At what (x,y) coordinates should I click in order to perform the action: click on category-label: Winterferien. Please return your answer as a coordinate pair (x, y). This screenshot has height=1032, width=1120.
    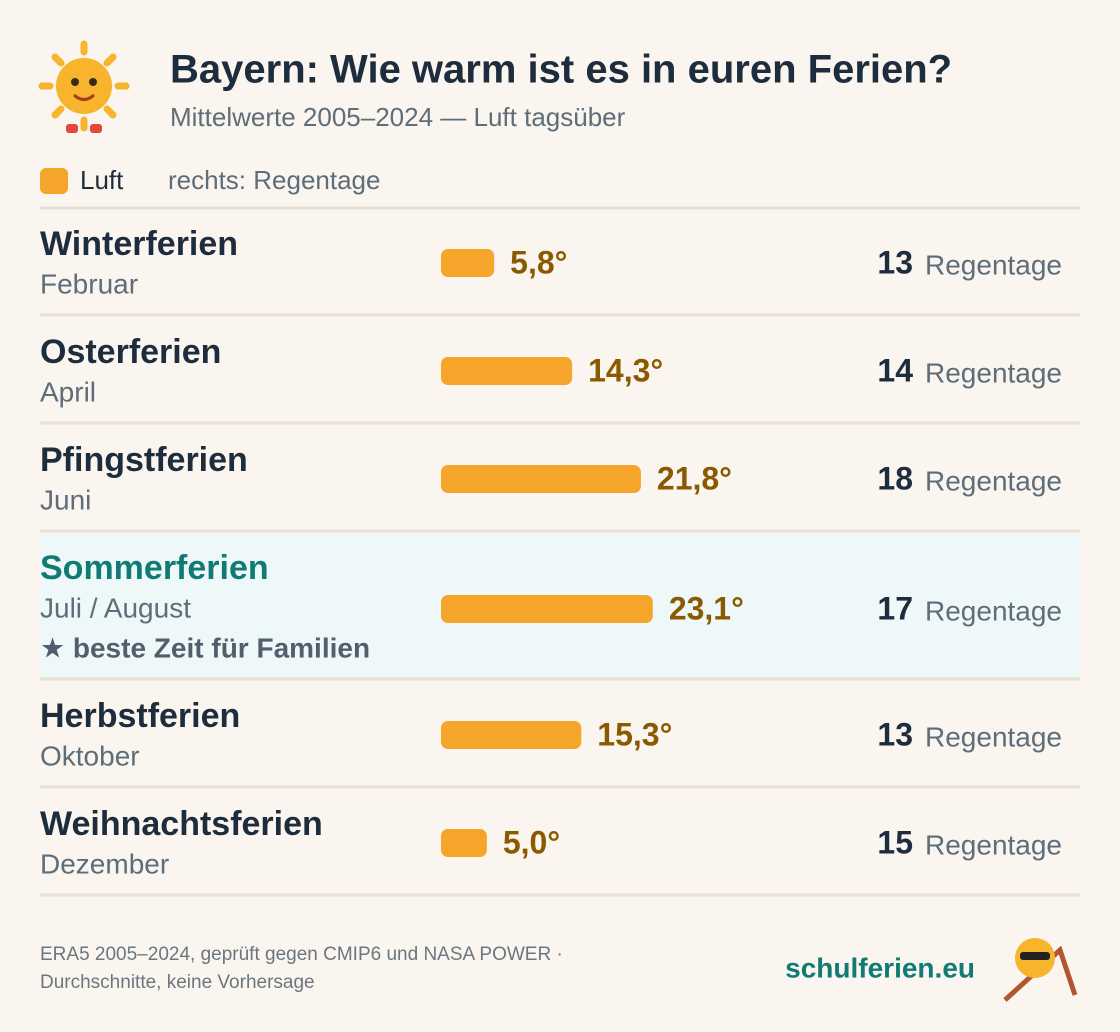
    Looking at the image, I should click on (139, 244).